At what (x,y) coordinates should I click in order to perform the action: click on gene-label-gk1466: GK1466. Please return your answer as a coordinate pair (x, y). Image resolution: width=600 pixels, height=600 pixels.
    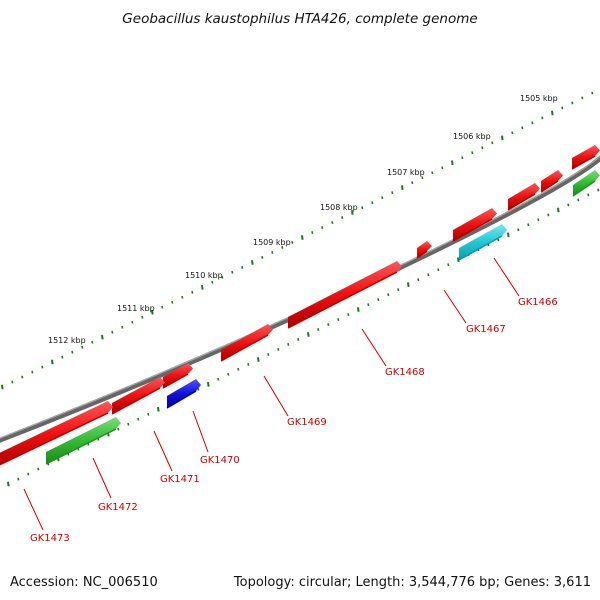
    Looking at the image, I should click on (538, 302).